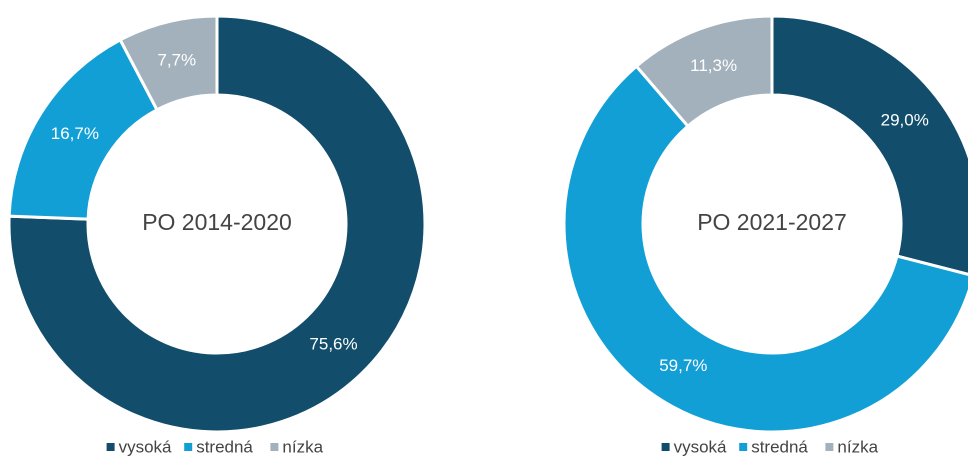 The width and height of the screenshot is (968, 458). What do you see at coordinates (905, 120) in the screenshot?
I see `data-label: 29,0%` at bounding box center [905, 120].